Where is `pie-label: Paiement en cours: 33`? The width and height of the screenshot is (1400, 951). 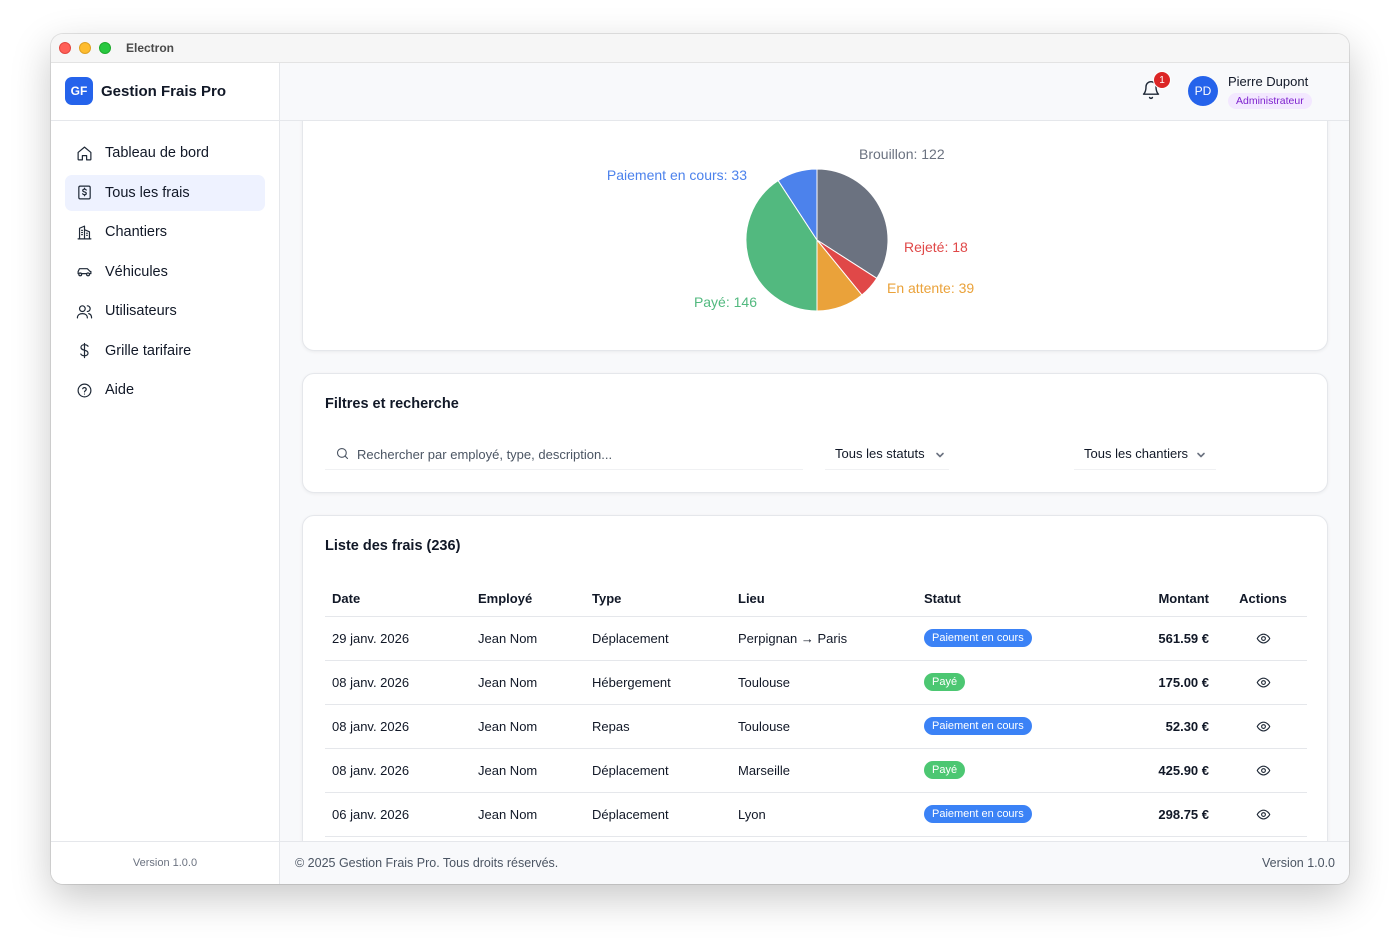
pie-label: Paiement en cours: 33 is located at coordinates (677, 175).